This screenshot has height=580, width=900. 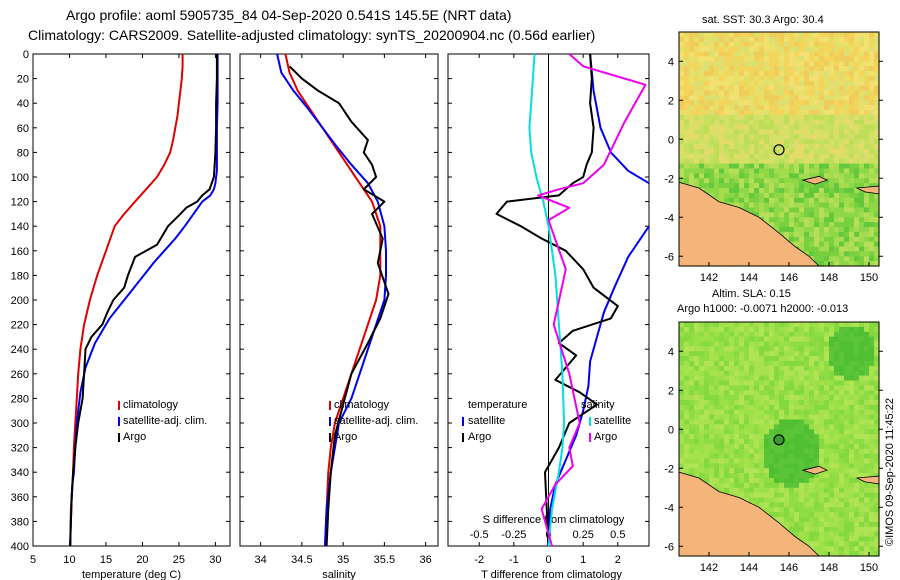 What do you see at coordinates (345, 437) in the screenshot?
I see `legend-argo-label: Argo` at bounding box center [345, 437].